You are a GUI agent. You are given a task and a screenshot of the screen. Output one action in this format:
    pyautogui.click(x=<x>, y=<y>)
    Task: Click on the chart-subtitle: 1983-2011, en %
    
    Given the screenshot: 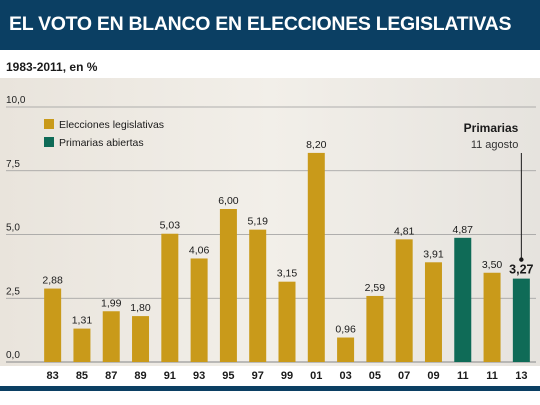 What is the action you would take?
    pyautogui.click(x=52, y=67)
    